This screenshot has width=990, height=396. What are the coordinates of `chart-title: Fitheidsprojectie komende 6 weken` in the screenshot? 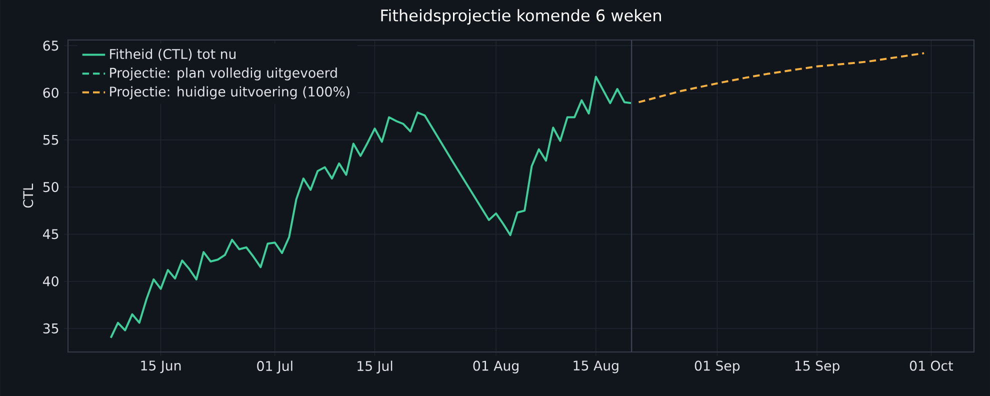 It's located at (521, 17).